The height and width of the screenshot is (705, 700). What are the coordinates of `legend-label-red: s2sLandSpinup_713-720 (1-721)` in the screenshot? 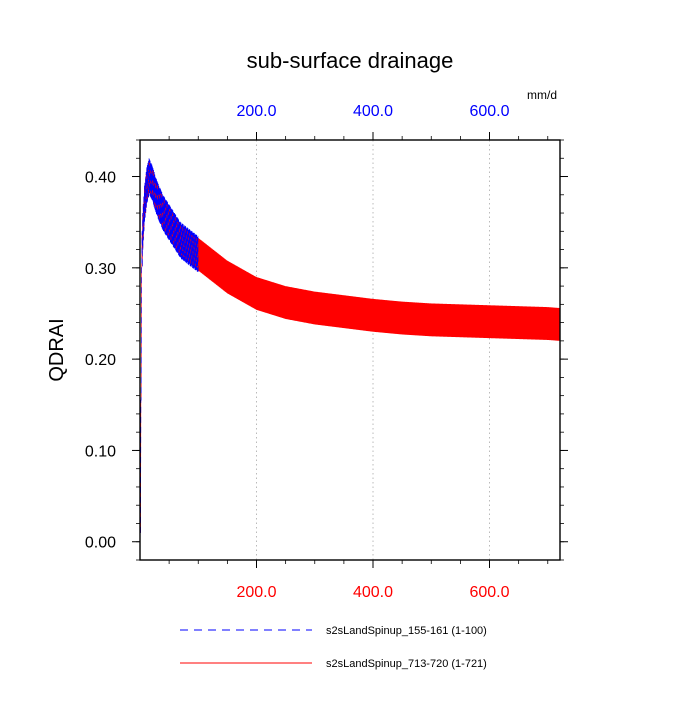 It's located at (406, 664).